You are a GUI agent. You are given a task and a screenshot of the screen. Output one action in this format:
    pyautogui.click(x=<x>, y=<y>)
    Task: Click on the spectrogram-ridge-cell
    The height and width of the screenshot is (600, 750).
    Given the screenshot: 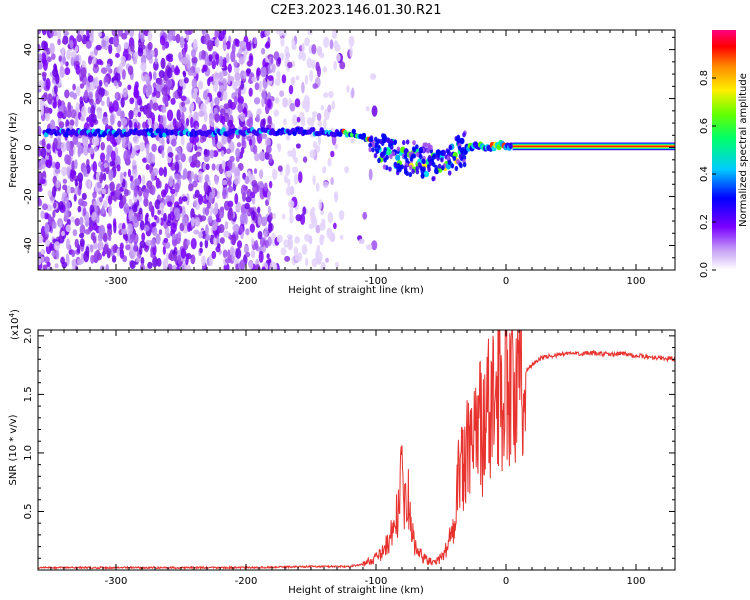 What is the action you would take?
    pyautogui.click(x=294, y=133)
    